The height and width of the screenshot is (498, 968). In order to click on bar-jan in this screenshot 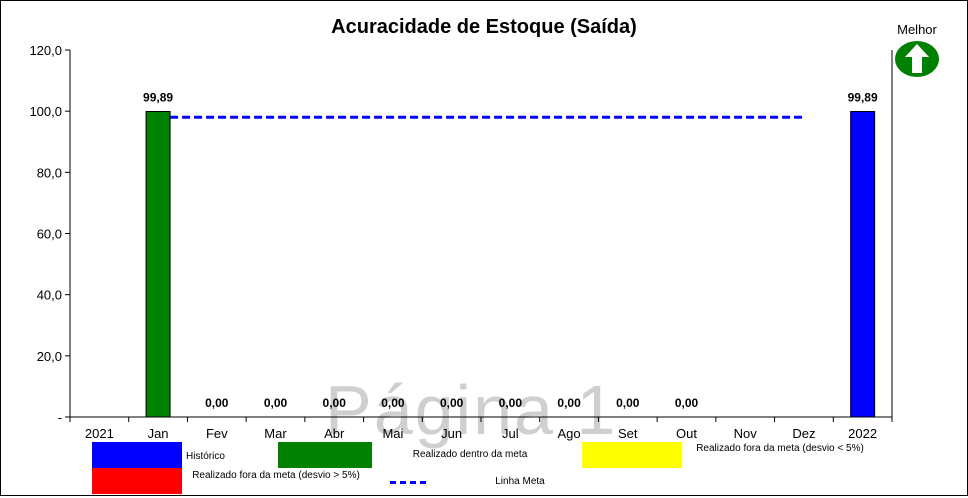, I will do `click(158, 264)`.